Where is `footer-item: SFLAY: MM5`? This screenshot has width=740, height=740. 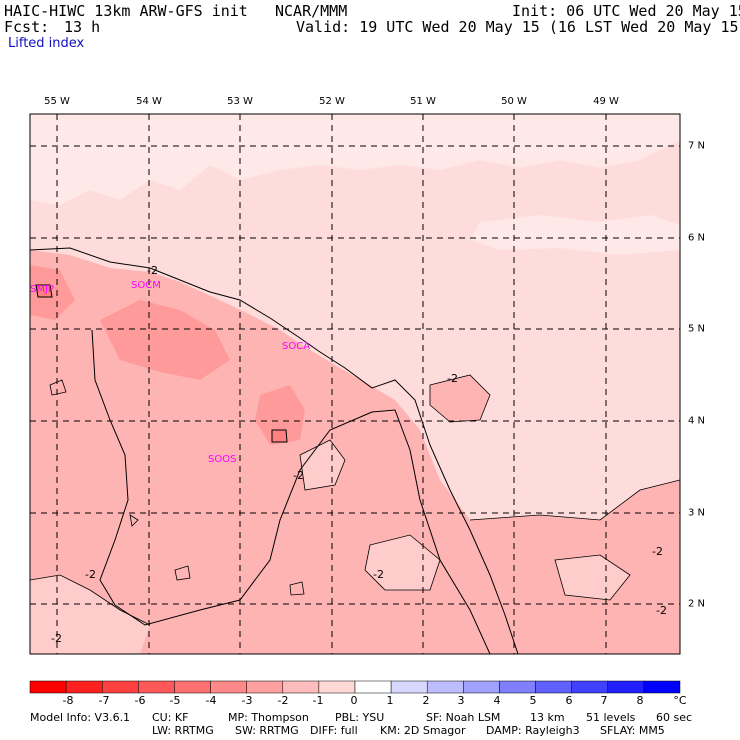 footer-item: SFLAY: MM5 is located at coordinates (632, 730).